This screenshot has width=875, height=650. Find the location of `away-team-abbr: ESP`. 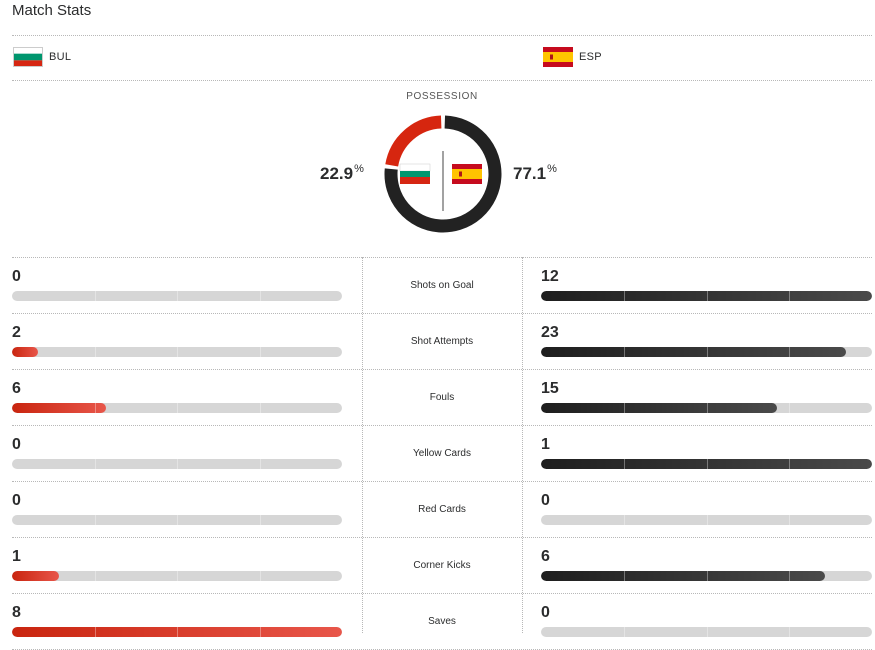

away-team-abbr: ESP is located at coordinates (590, 57).